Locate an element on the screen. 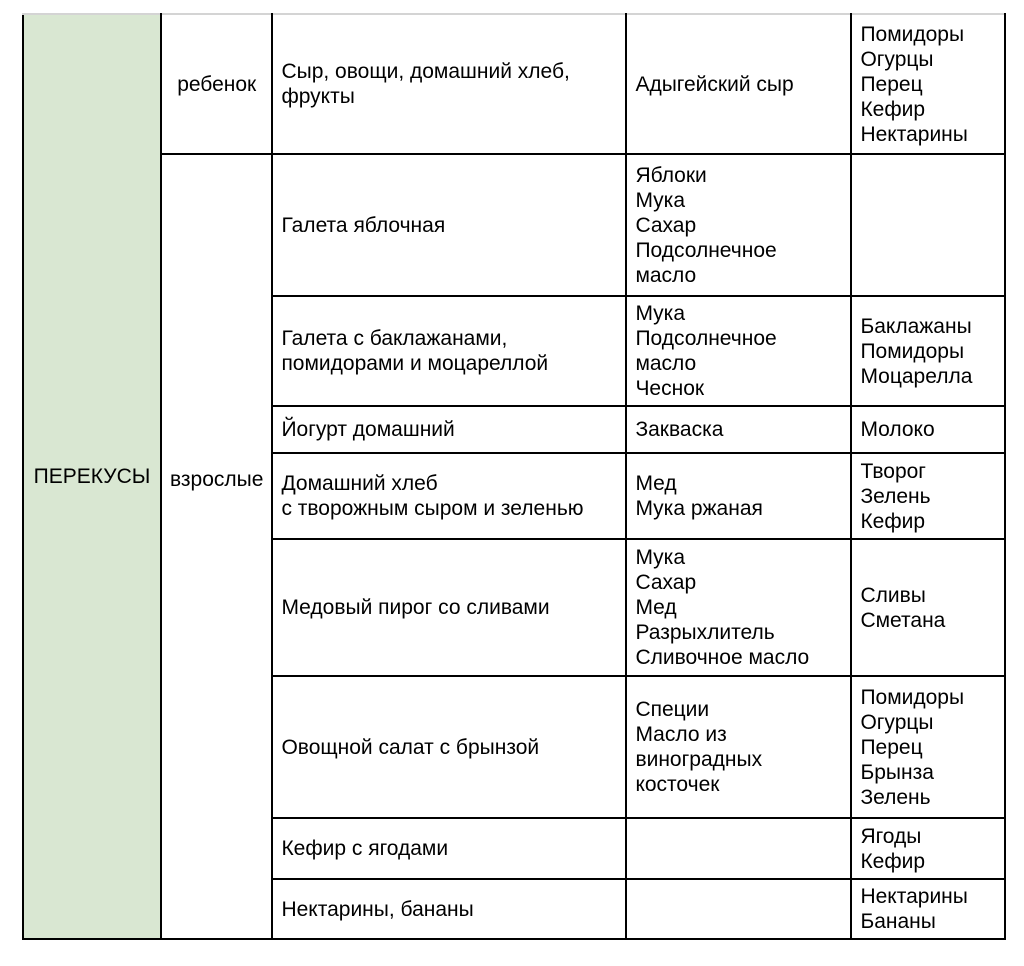 This screenshot has height=966, width=1024. ingredients-cell: Адыгейский сыр is located at coordinates (739, 84).